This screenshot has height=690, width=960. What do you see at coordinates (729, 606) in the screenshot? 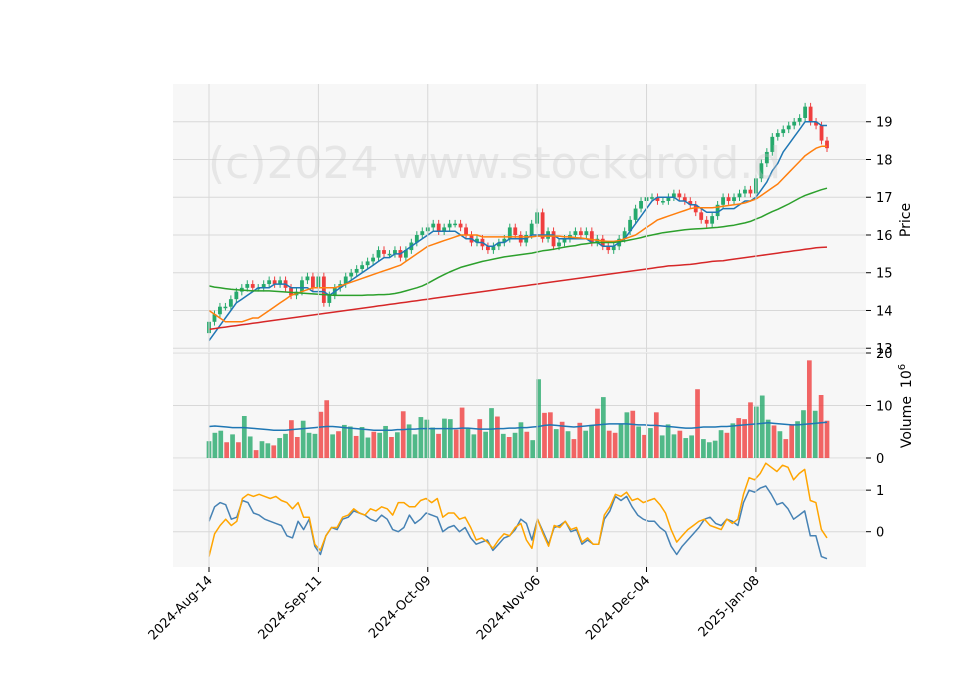
I see `x-tick-label: 2025-Jan-08` at bounding box center [729, 606].